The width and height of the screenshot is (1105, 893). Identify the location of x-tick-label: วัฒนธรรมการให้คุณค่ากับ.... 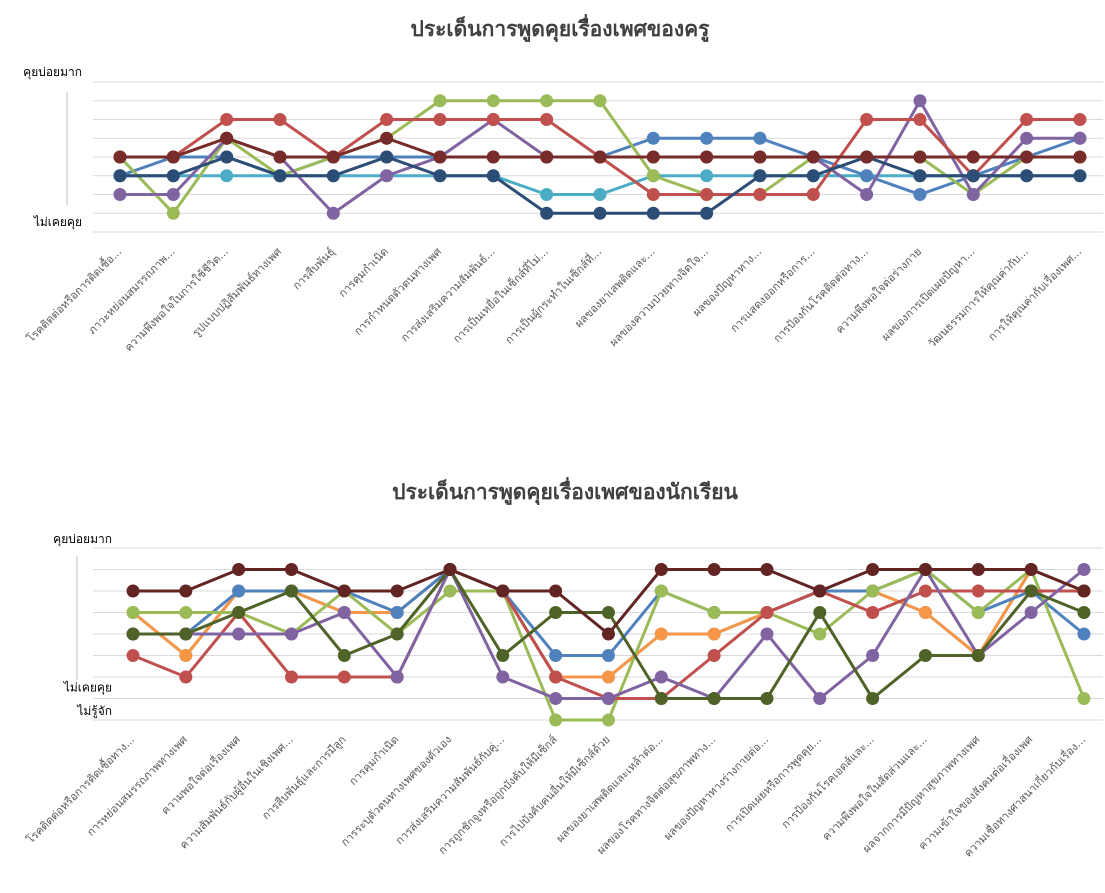
(977, 297).